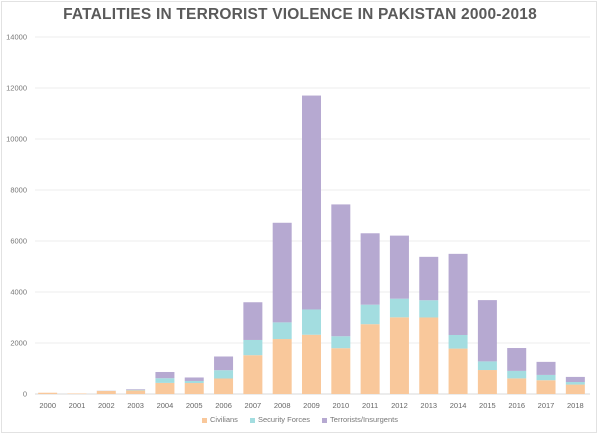 This screenshot has width=600, height=436. Describe the element at coordinates (77, 405) in the screenshot. I see `x-tick-label: 2001` at that location.